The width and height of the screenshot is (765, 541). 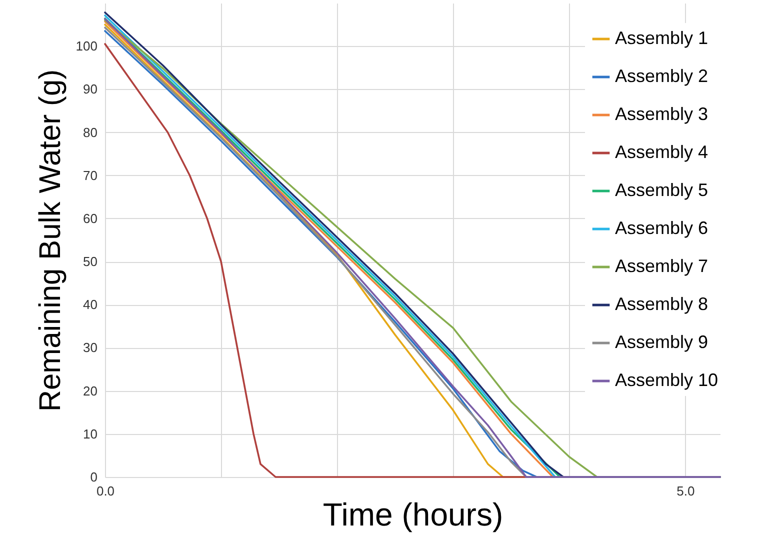 I want to click on y-tick-label: 70, so click(x=90, y=175).